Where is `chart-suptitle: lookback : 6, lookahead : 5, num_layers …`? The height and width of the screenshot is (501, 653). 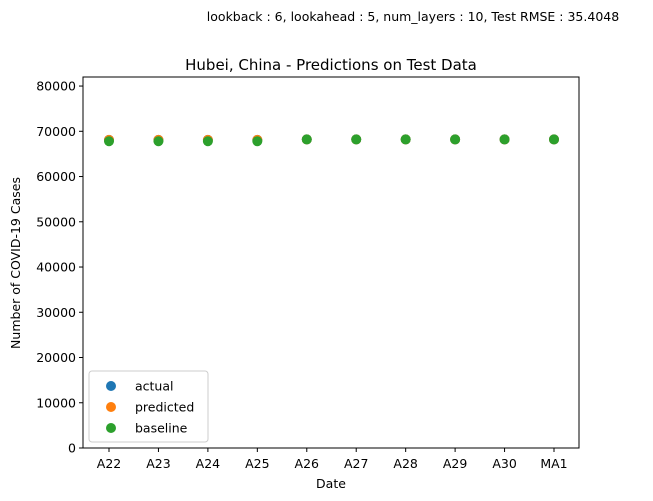 chart-suptitle: lookback : 6, lookahead : 5, num_layers … is located at coordinates (413, 16).